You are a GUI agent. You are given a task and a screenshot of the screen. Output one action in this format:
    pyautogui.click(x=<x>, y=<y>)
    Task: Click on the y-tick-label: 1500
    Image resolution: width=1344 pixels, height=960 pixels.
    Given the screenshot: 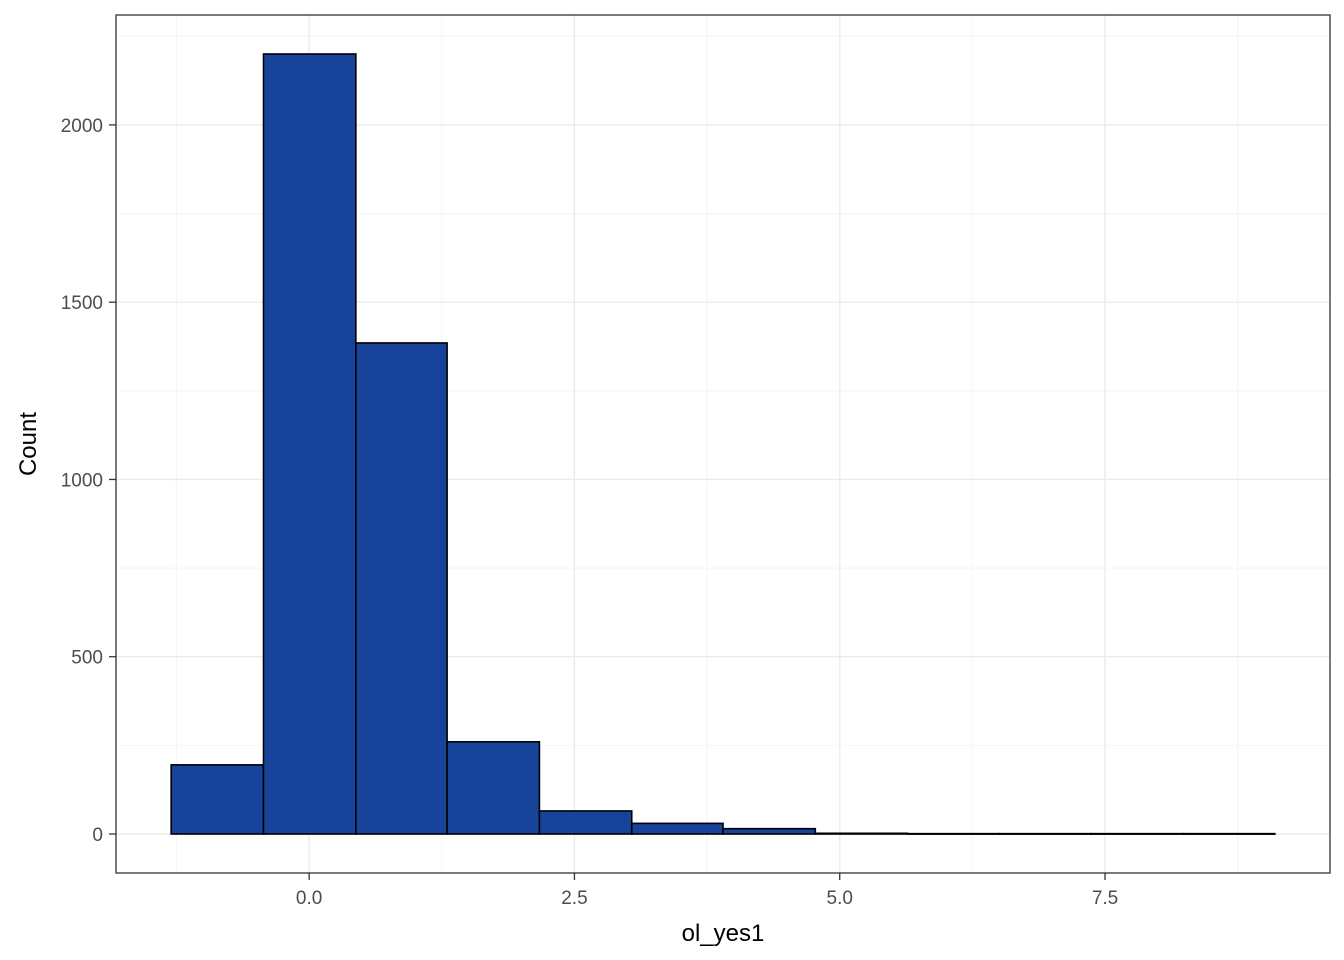 What is the action you would take?
    pyautogui.click(x=82, y=303)
    